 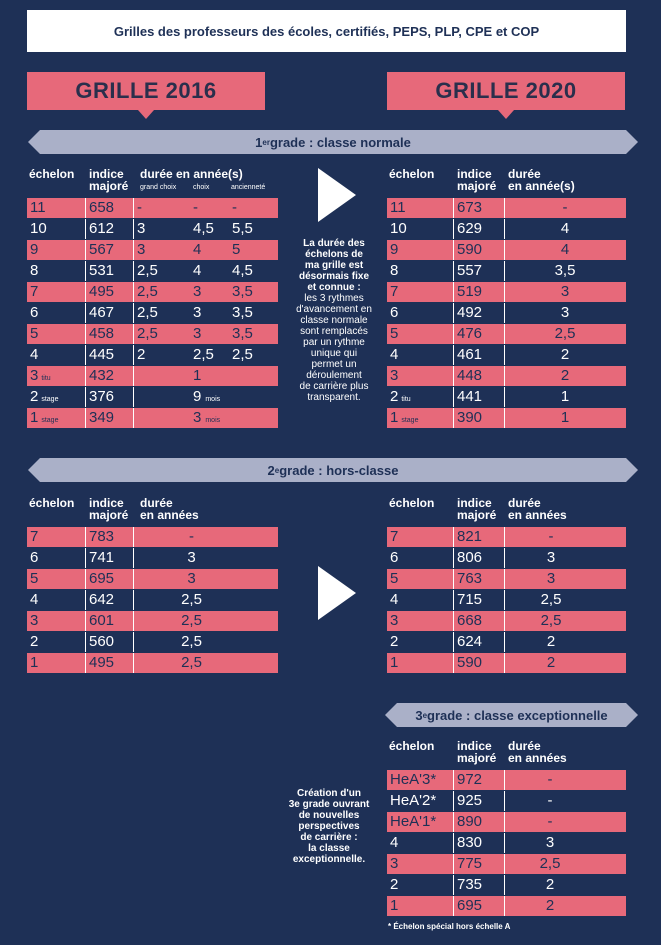 I want to click on cell-indice: 972, so click(x=470, y=779).